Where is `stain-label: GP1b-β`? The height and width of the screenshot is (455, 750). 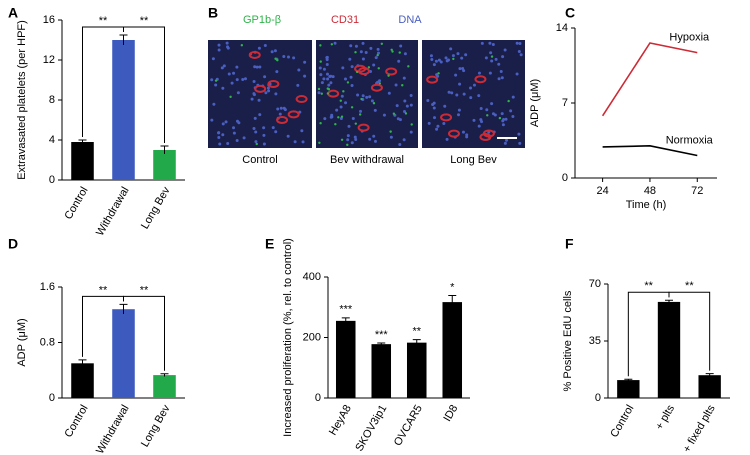
stain-label: GP1b-β is located at coordinates (262, 20).